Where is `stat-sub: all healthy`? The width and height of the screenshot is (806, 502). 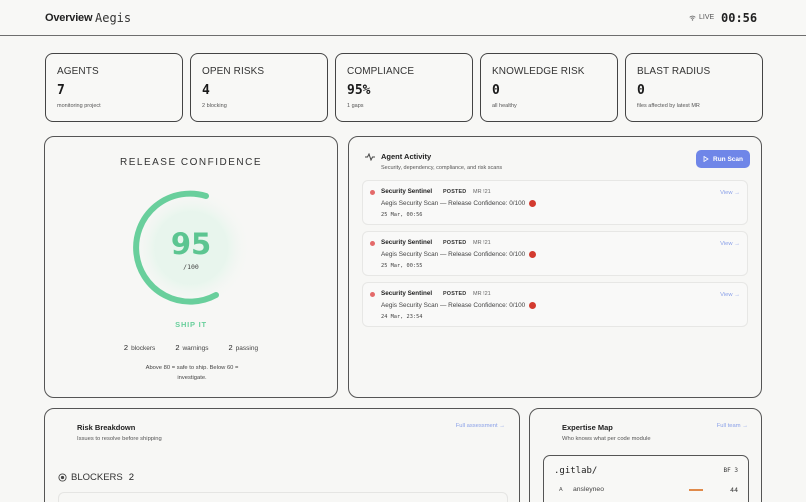
stat-sub: all healthy is located at coordinates (504, 106).